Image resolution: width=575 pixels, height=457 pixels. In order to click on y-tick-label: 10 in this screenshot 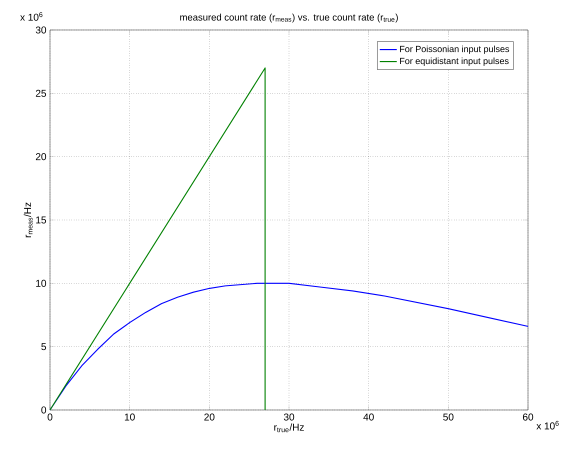, I will do `click(41, 283)`.